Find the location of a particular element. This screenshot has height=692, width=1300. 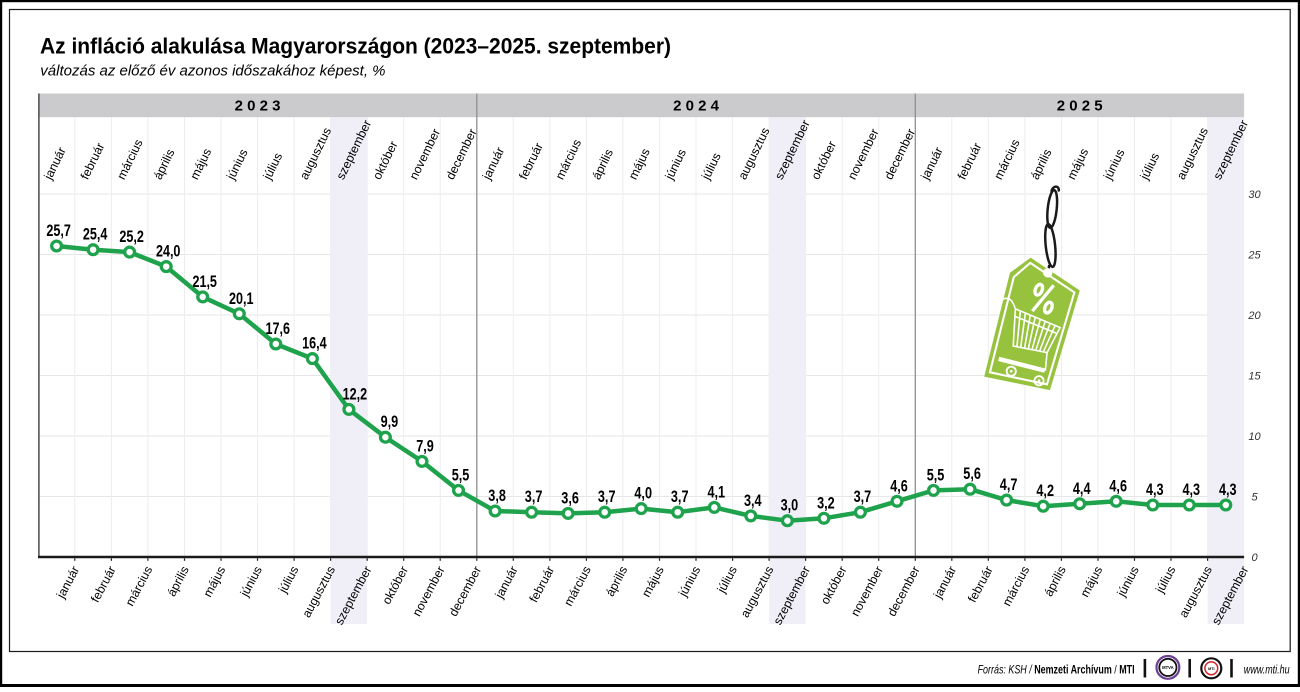

svg-text: 2 0 2 3 is located at coordinates (258, 106).